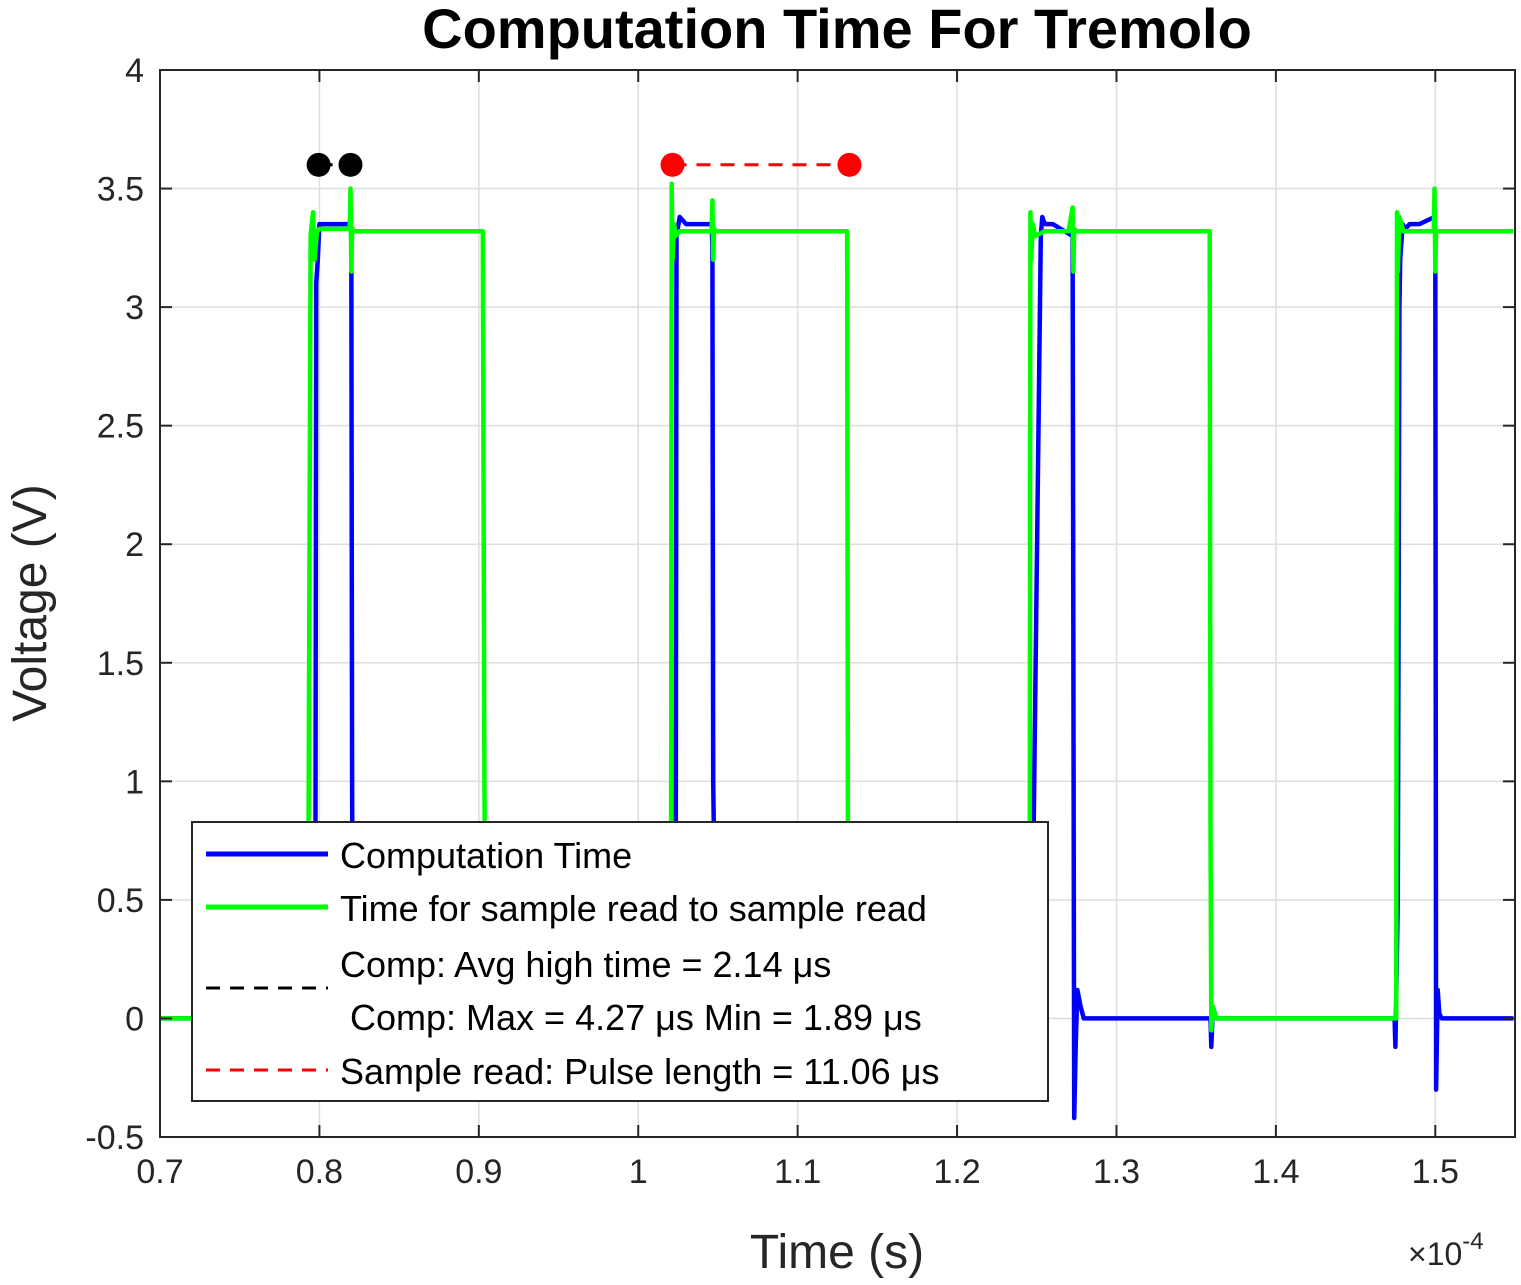 Image resolution: width=1521 pixels, height=1285 pixels. Describe the element at coordinates (633, 908) in the screenshot. I see `legend-label-sample-read-interval: Time for sample read to sample read` at that location.